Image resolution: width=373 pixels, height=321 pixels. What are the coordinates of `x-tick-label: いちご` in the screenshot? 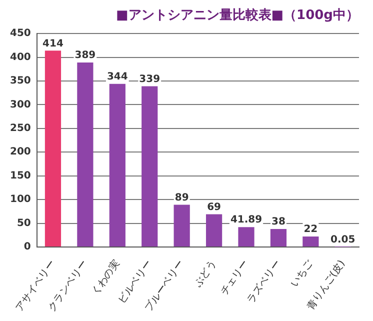 It's located at (302, 273).